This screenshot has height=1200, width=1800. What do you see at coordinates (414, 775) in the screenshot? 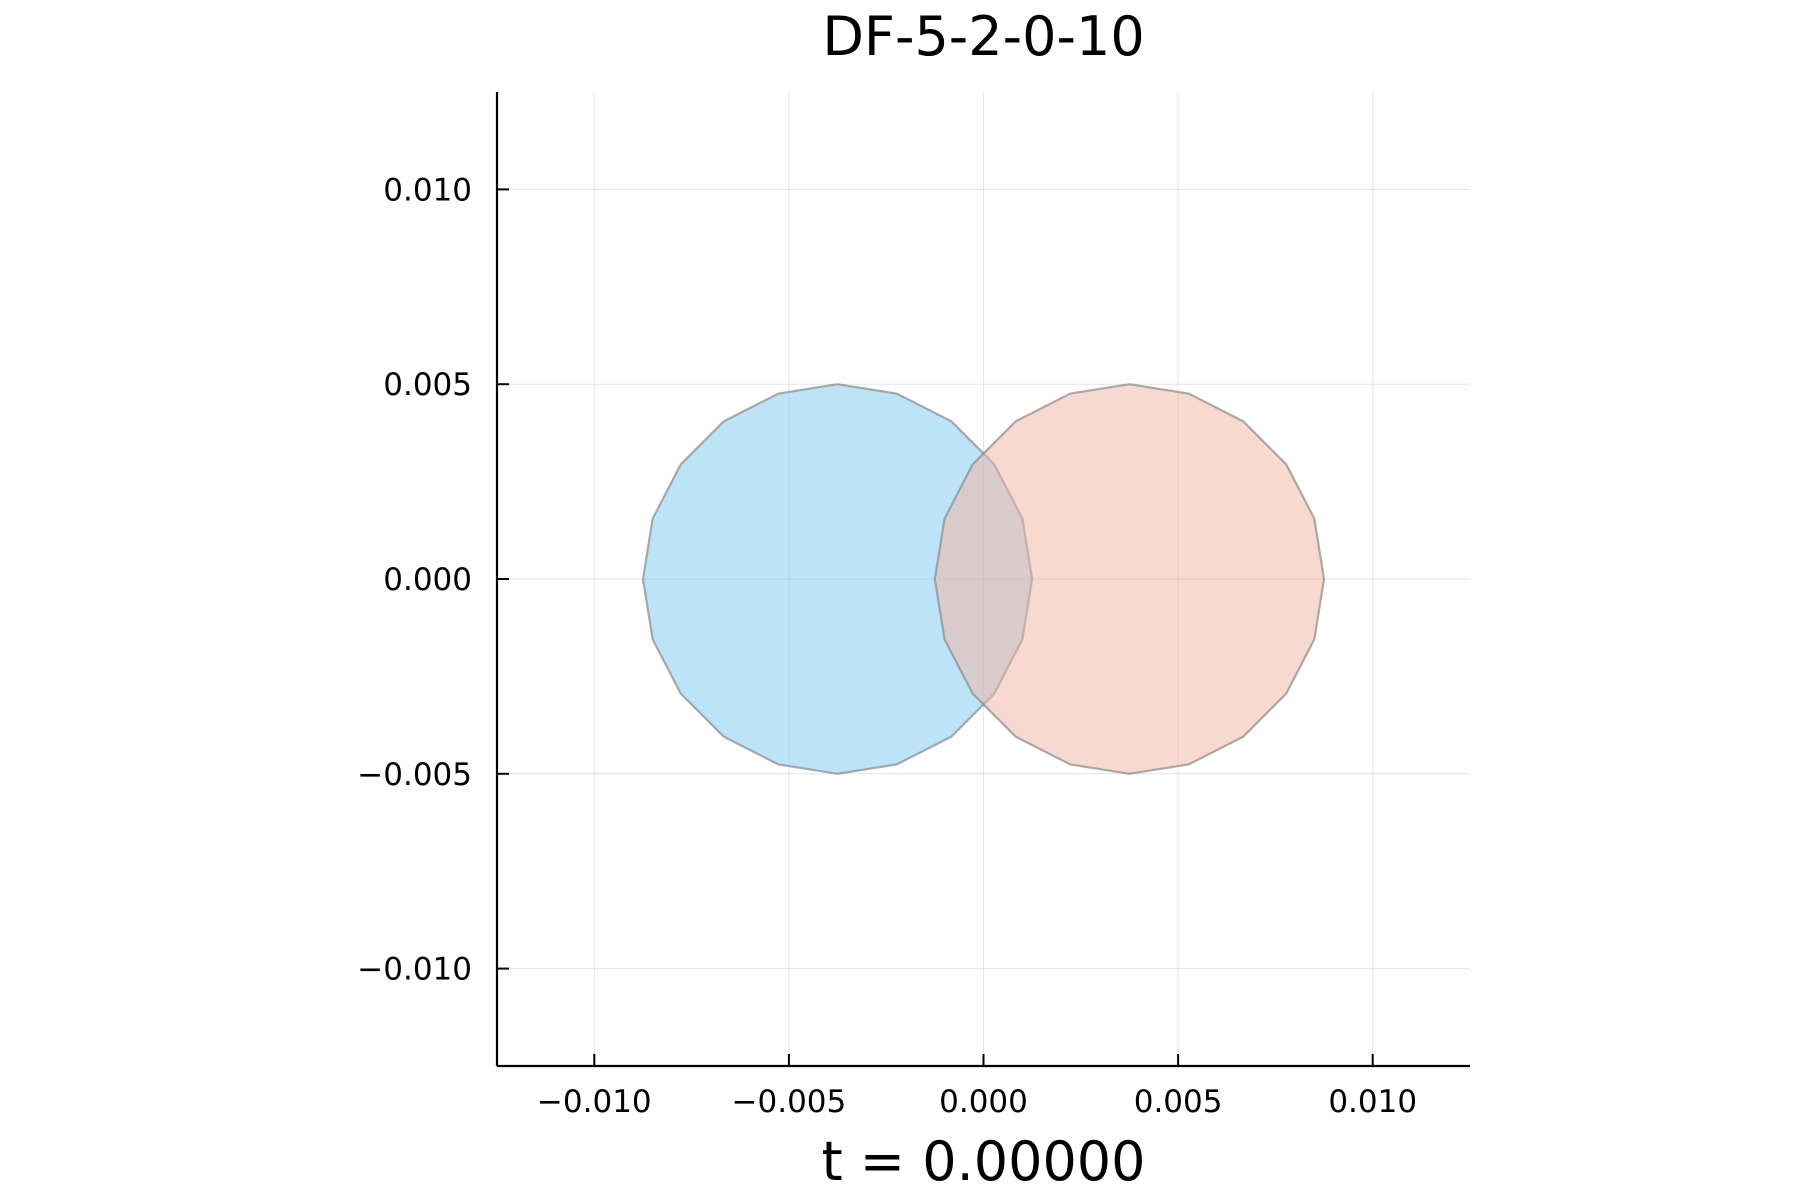
I see `y-tick-label: −0.005` at bounding box center [414, 775].